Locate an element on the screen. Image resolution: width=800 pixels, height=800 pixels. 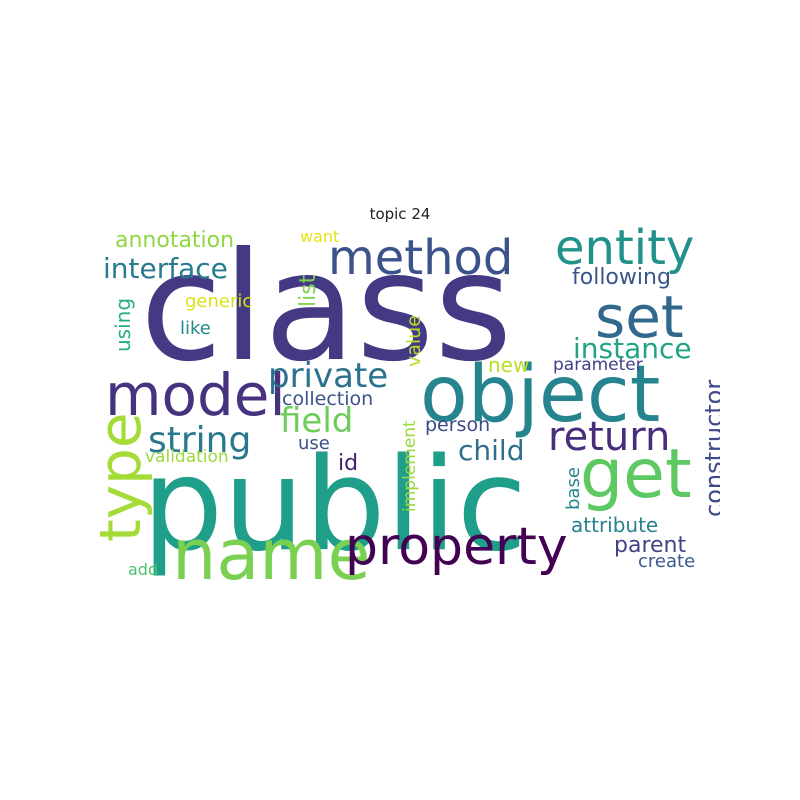
word-private: private is located at coordinates (328, 376).